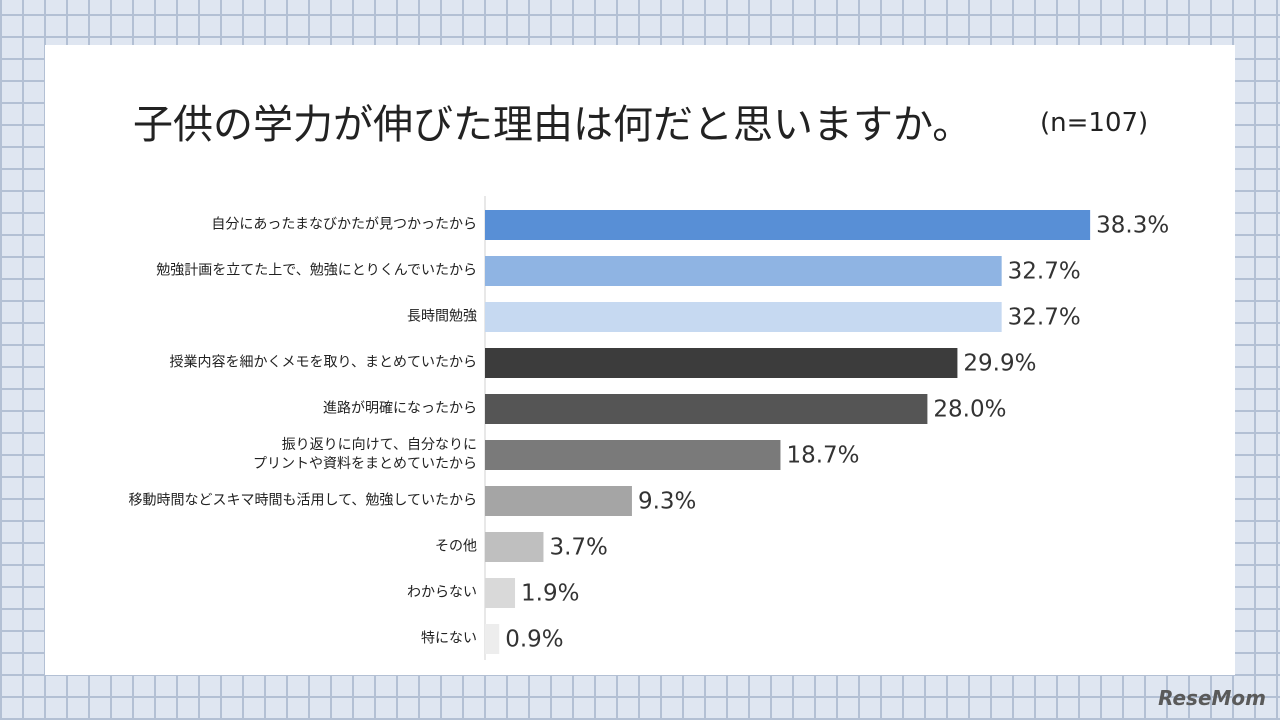 The image size is (1280, 720). Describe the element at coordinates (344, 224) in the screenshot. I see `category-label: 自分にあったまなびかたが見つかったから` at that location.